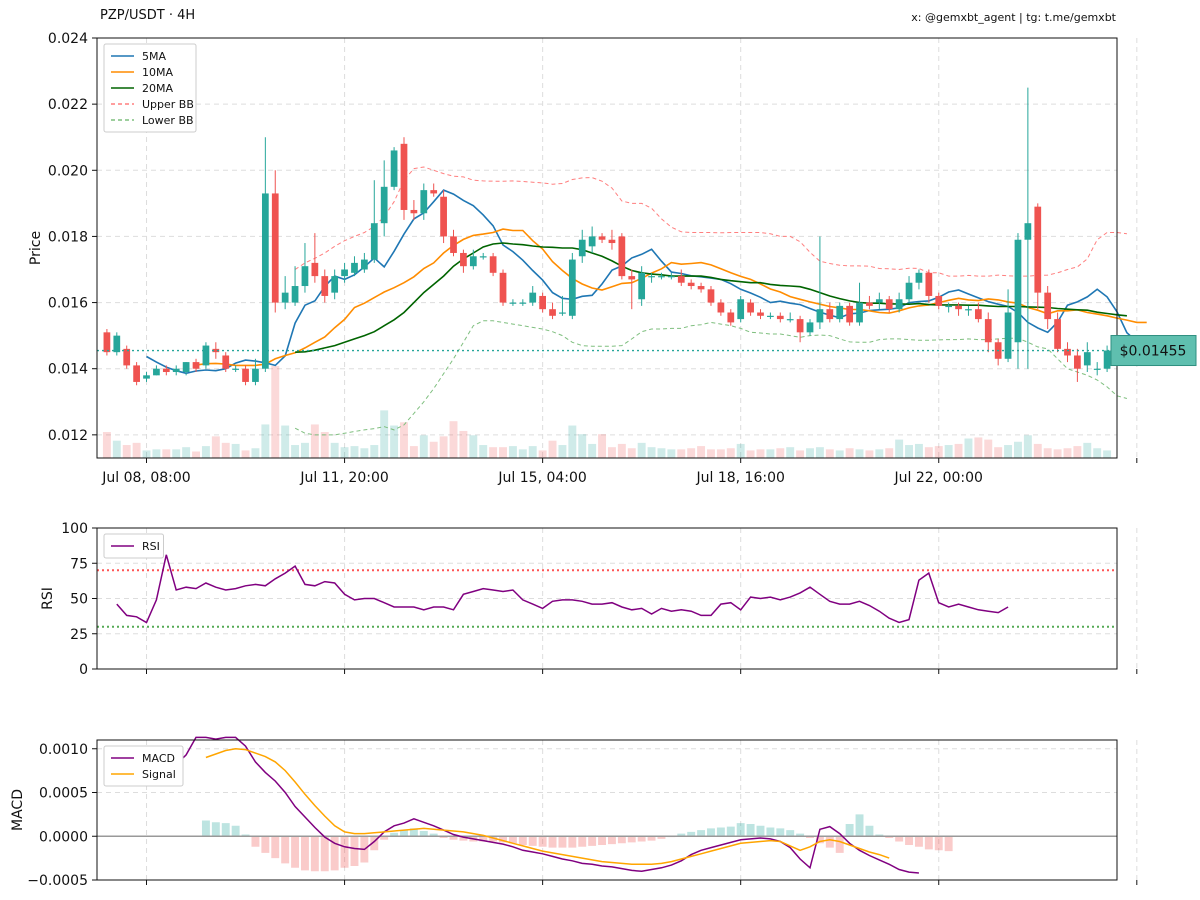 The image size is (1200, 900). Describe the element at coordinates (143, 766) in the screenshot. I see `legend: MACD Signal` at that location.